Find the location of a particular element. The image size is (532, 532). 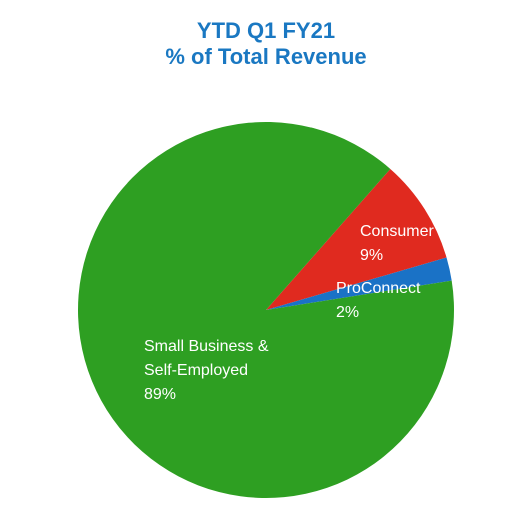

slice-label: Consumer is located at coordinates (397, 231).